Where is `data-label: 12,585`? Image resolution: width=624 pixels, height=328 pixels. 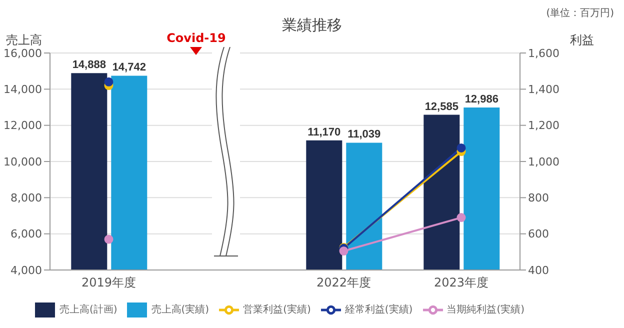 data-label: 12,585 is located at coordinates (441, 106).